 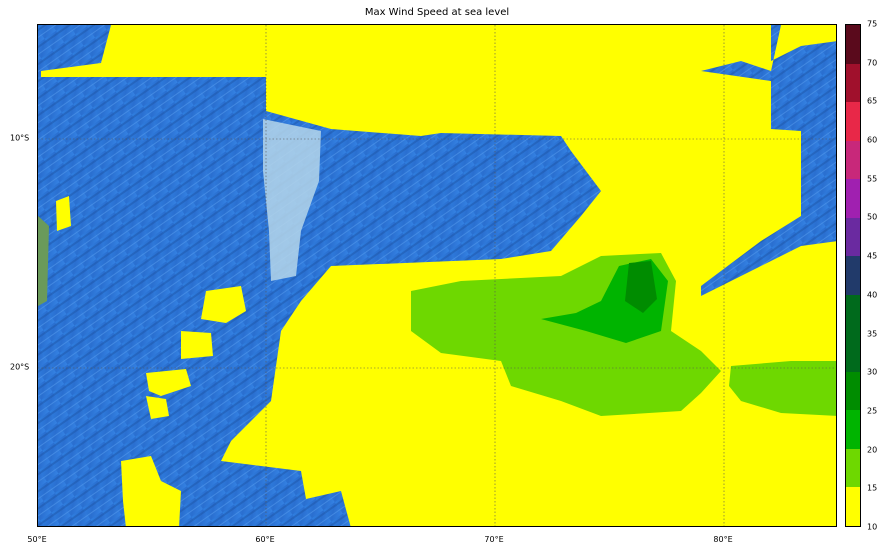 What do you see at coordinates (872, 179) in the screenshot?
I see `colorbar-tick-label: 55` at bounding box center [872, 179].